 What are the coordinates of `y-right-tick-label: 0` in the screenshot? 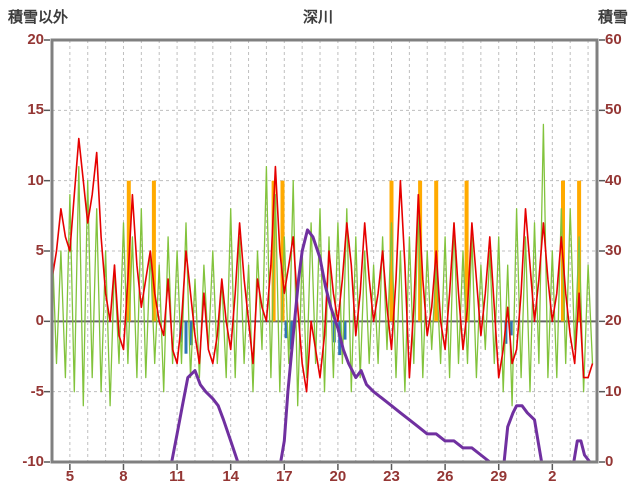 It's located at (609, 461).